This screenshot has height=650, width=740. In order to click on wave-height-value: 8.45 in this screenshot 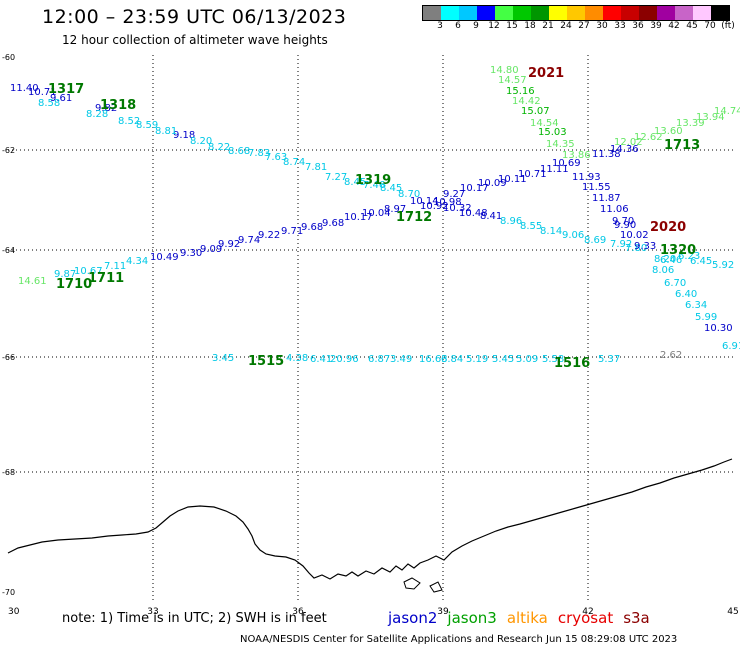, I will do `click(355, 182)`.